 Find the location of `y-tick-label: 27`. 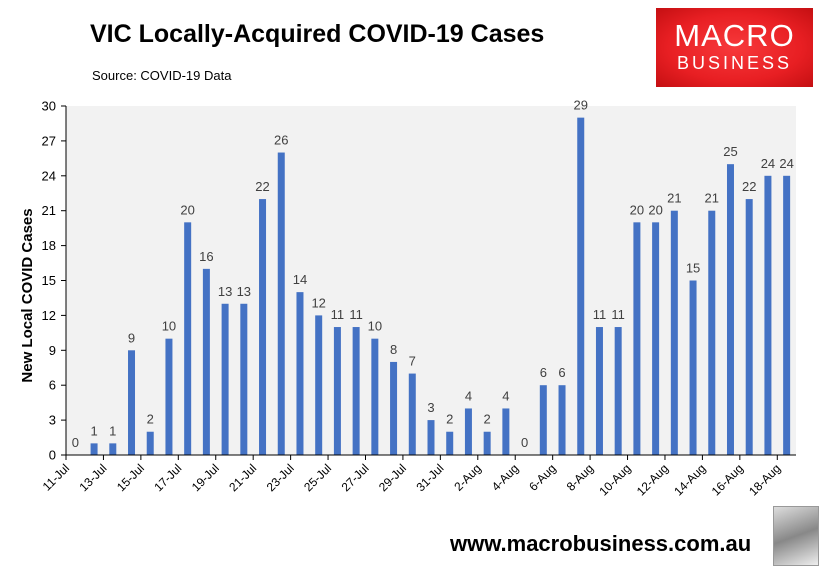

y-tick-label: 27 is located at coordinates (49, 140).